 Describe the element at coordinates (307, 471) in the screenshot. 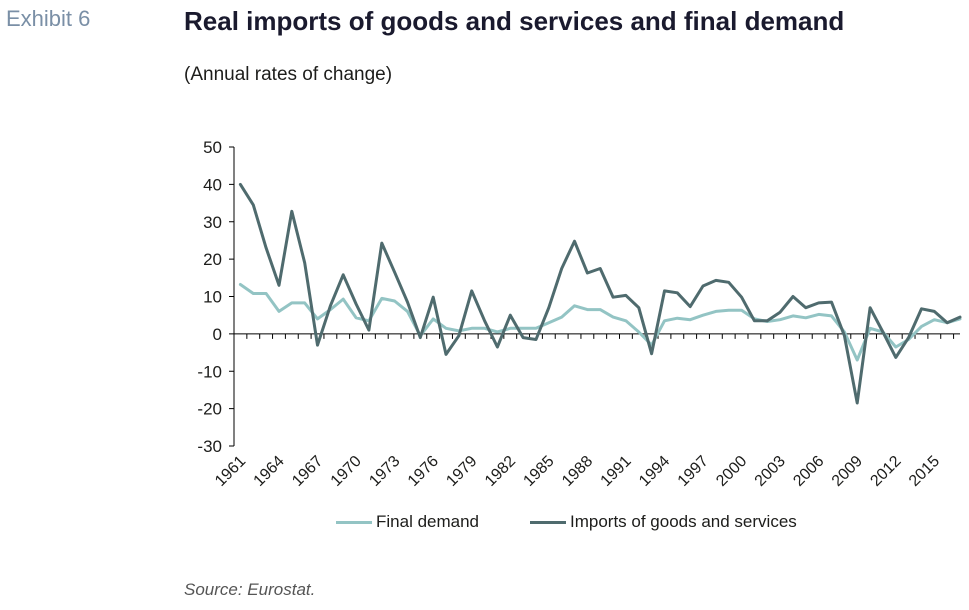

I see `x-tick-label: 1967` at that location.